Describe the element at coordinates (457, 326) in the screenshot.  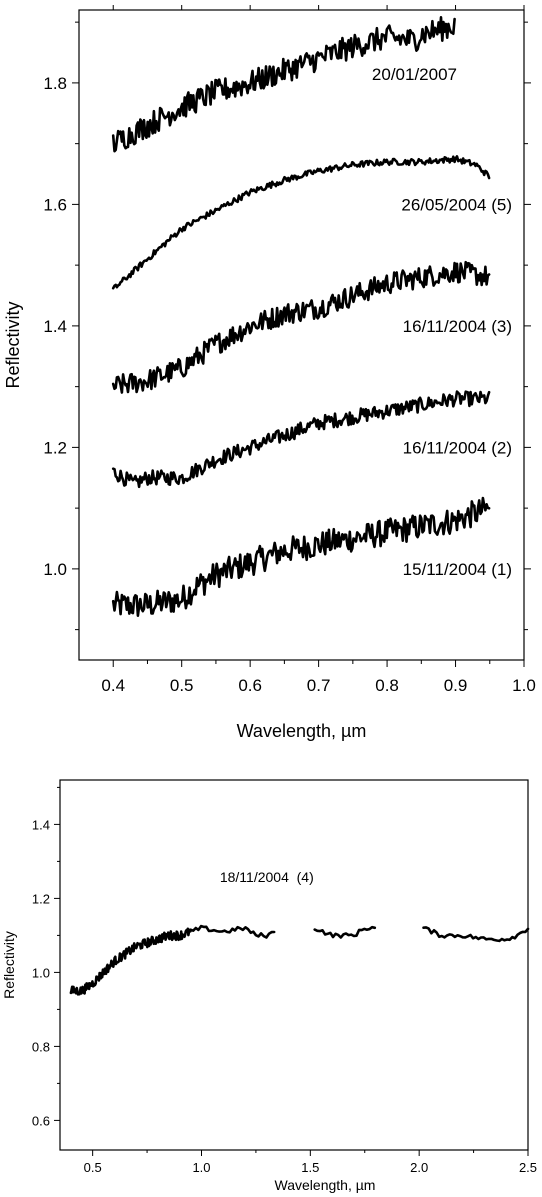
I see `top-series-label: 16/11/2004 (3)` at that location.